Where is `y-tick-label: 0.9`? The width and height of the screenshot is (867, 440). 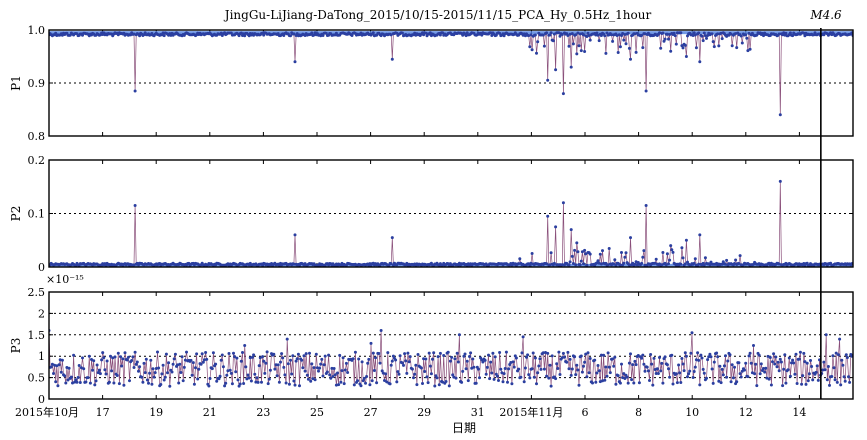
y-tick-label: 0.9 is located at coordinates (37, 83).